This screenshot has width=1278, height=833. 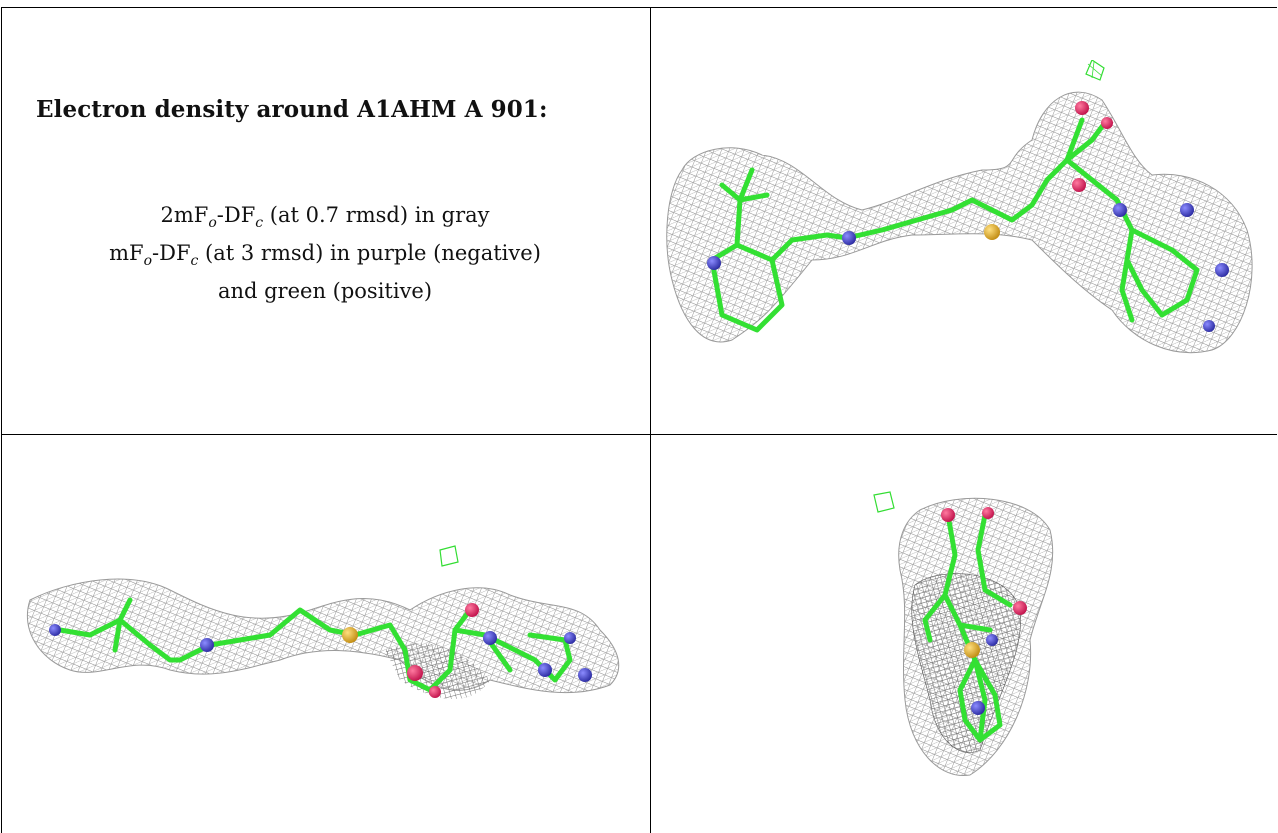 I want to click on grid-border-center, so click(x=650, y=420).